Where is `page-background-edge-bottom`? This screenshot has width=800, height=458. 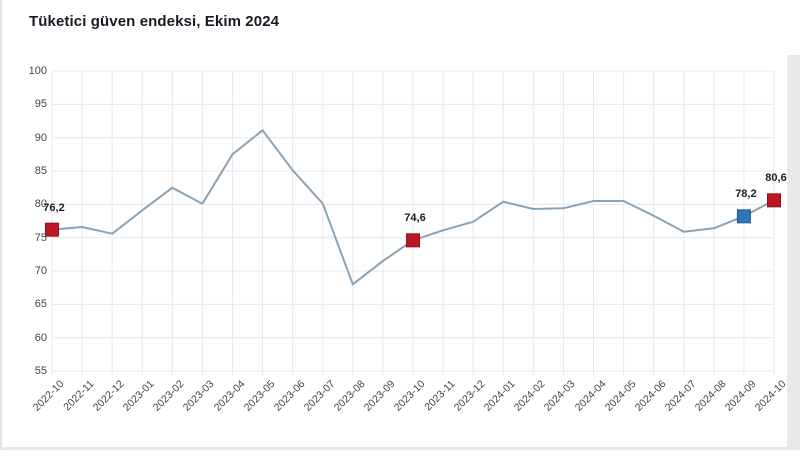 page-background-edge-bottom is located at coordinates (401, 448).